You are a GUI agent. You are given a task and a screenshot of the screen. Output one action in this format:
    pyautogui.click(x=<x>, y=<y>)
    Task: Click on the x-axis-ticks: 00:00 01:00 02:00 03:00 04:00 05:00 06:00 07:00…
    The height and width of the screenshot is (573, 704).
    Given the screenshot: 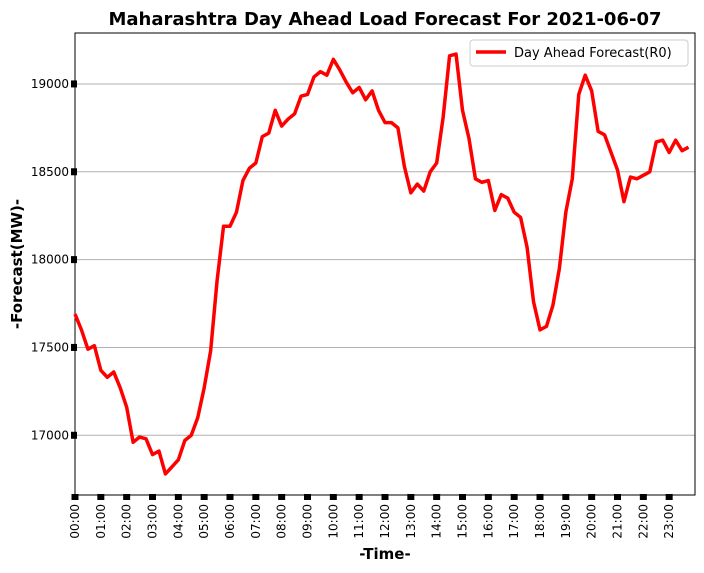 What is the action you would take?
    pyautogui.click(x=372, y=516)
    